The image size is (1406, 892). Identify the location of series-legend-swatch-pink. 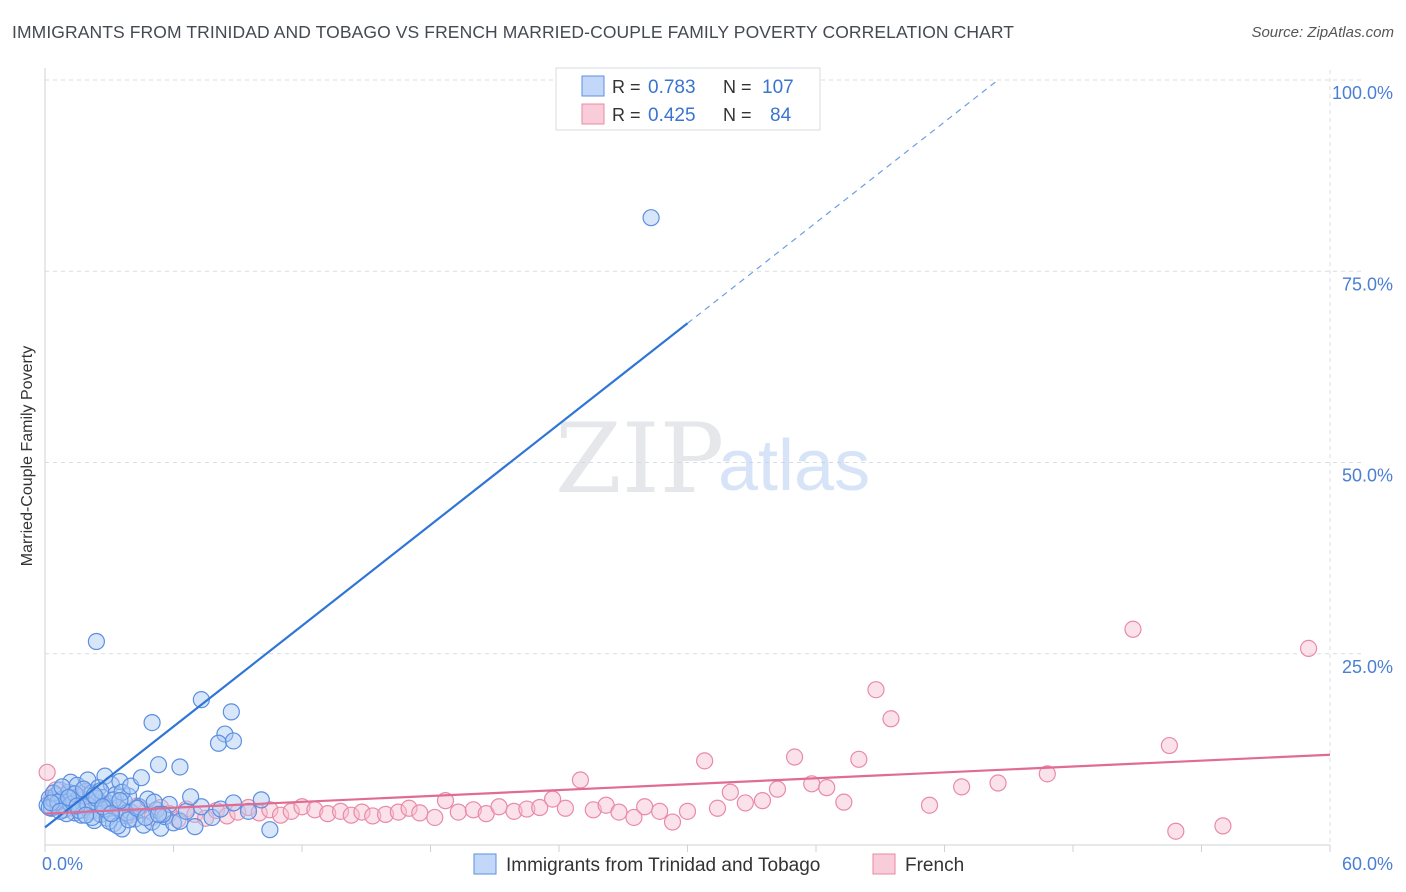
(884, 864).